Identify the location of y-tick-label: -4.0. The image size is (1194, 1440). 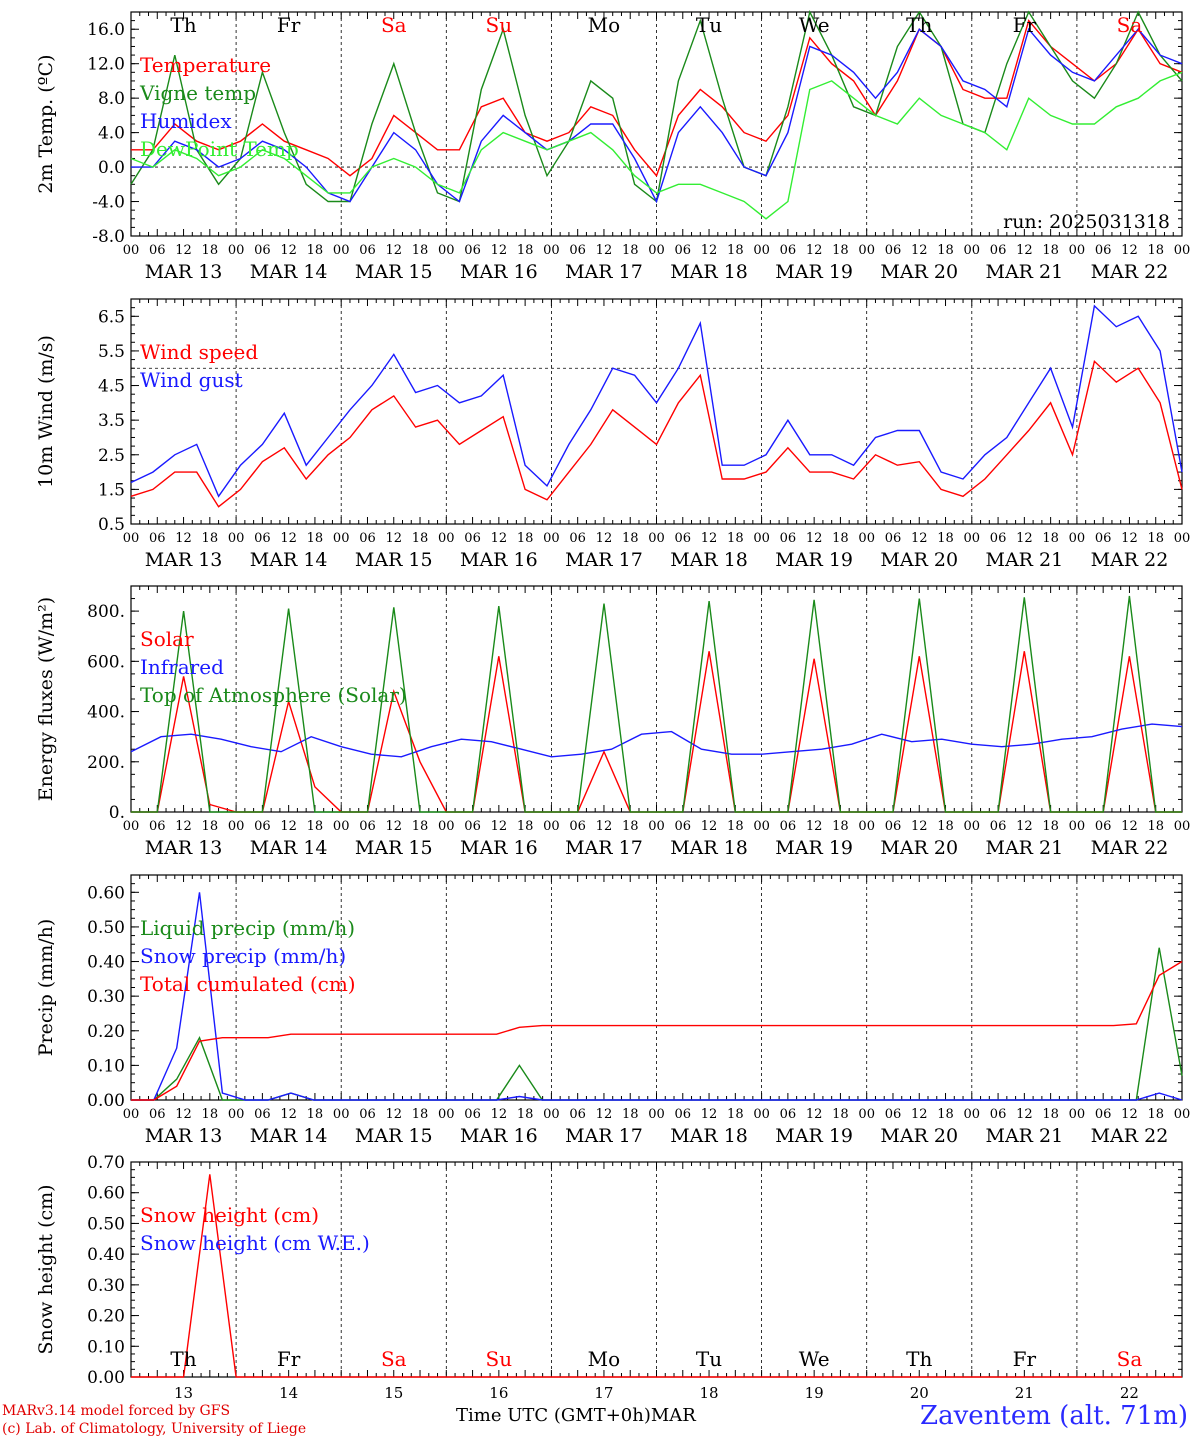
(108, 203).